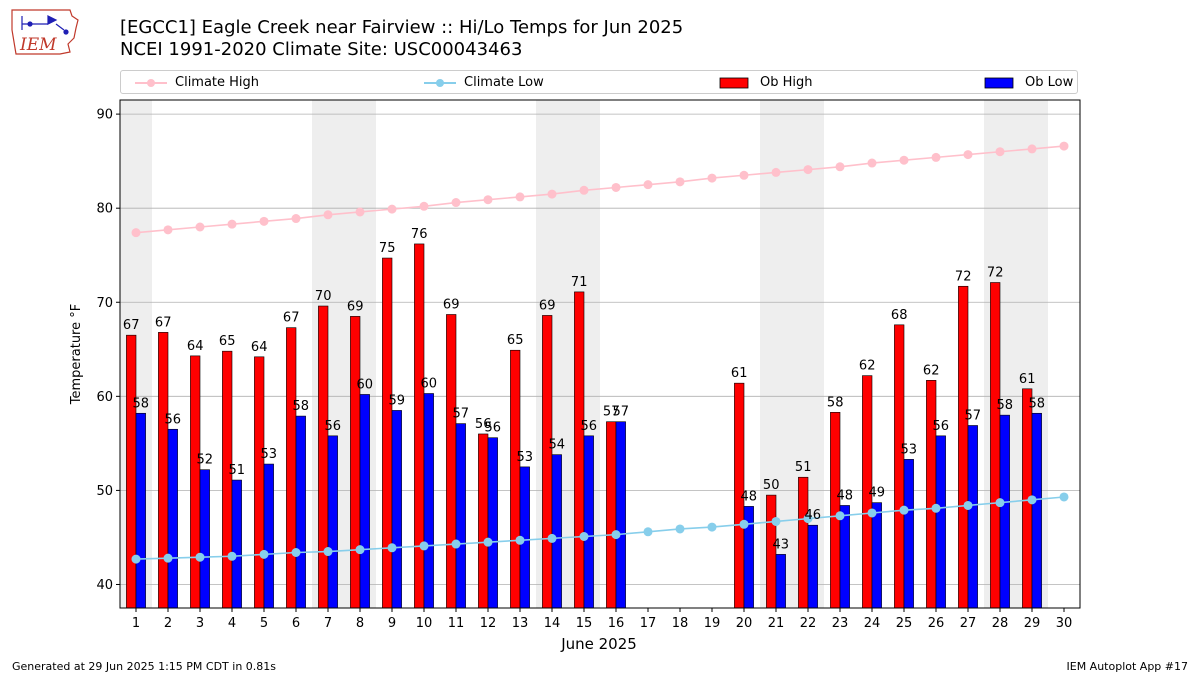 The height and width of the screenshot is (675, 1200). Describe the element at coordinates (488, 623) in the screenshot. I see `x-tick-label: 12` at that location.